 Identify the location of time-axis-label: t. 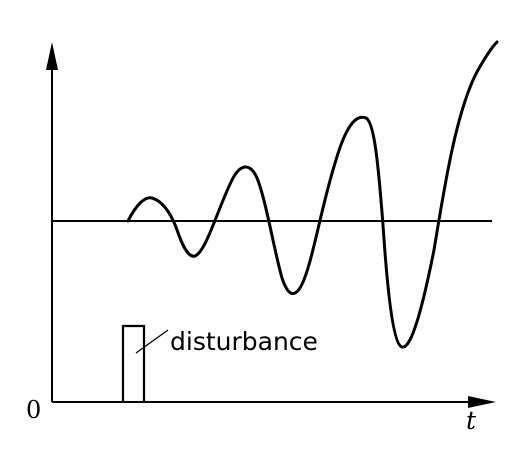
(471, 420).